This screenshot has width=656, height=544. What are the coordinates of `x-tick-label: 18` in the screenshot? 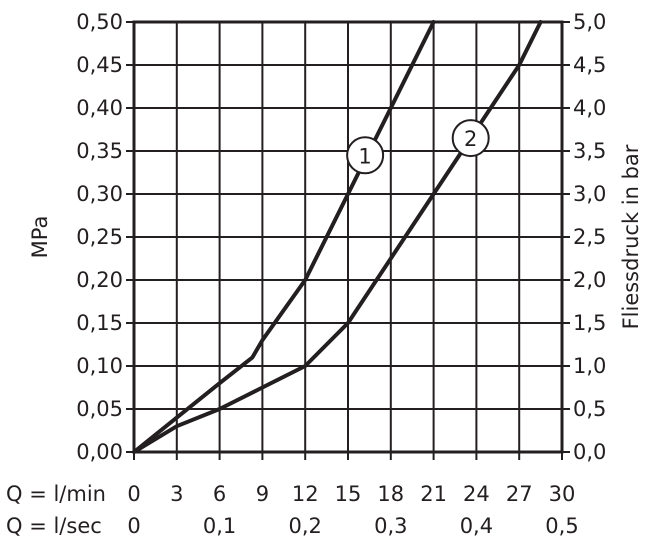 It's located at (390, 494).